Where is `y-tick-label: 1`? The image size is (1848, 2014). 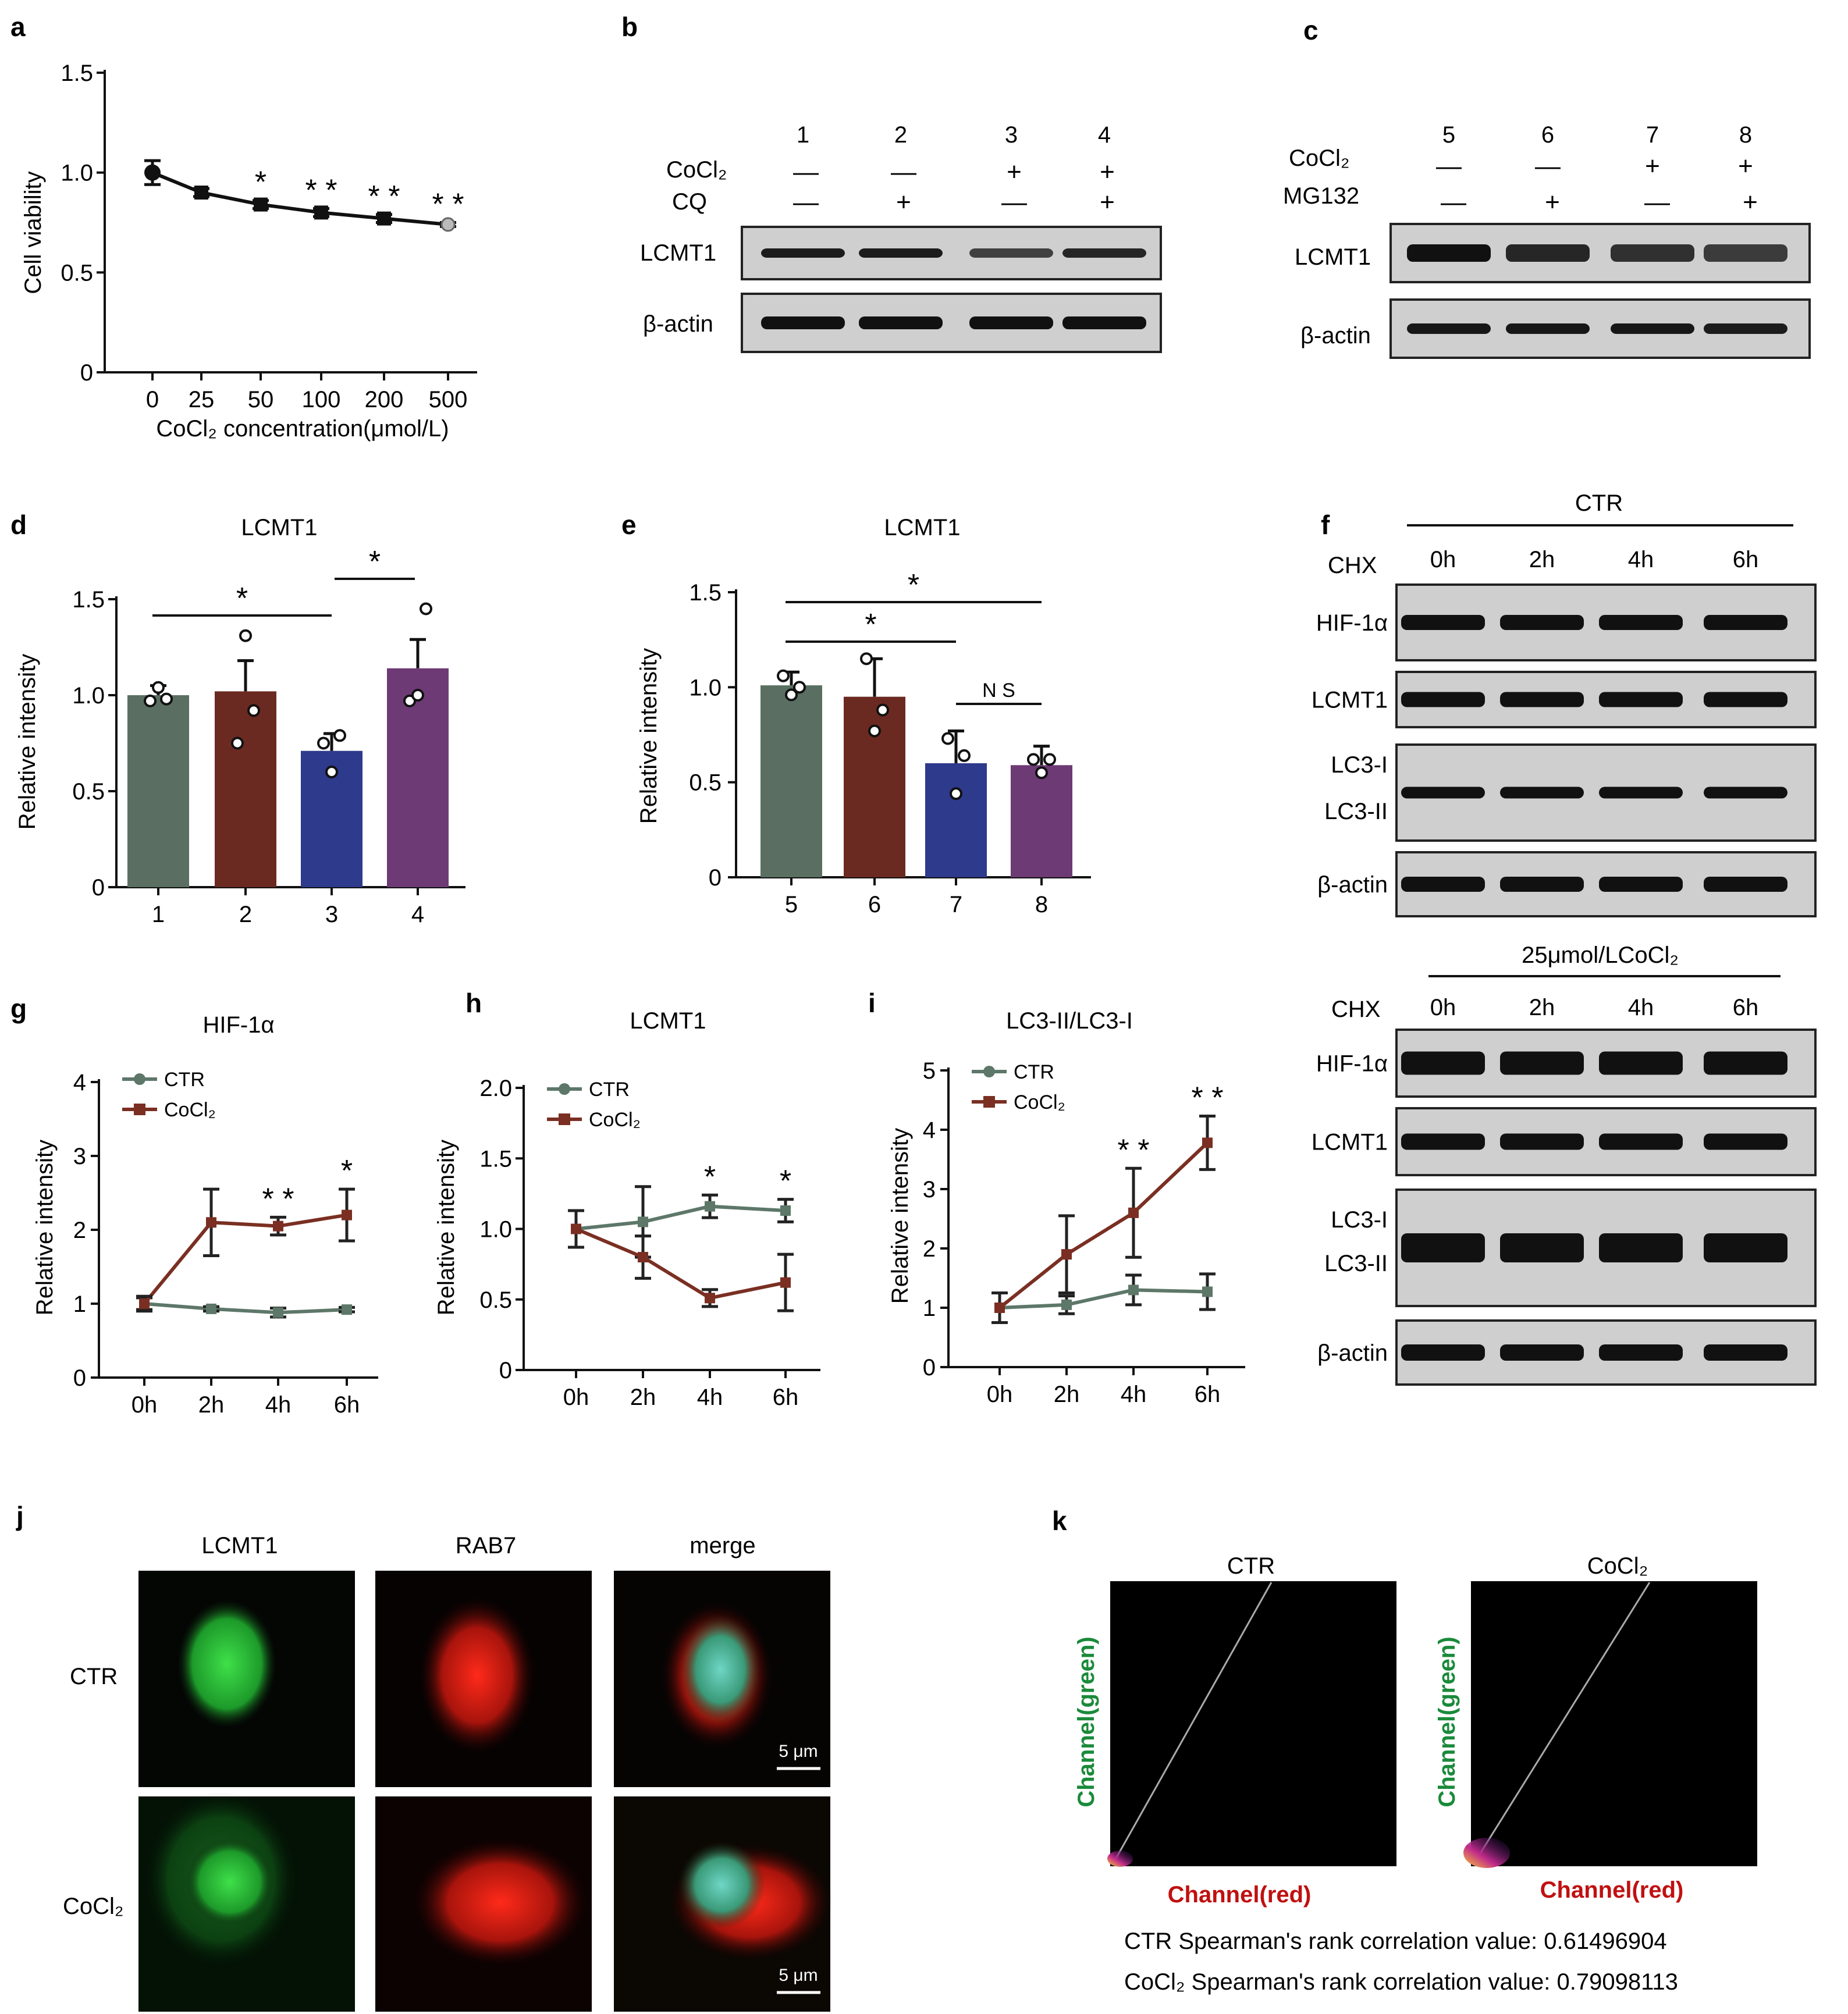 y-tick-label: 1 is located at coordinates (929, 1308).